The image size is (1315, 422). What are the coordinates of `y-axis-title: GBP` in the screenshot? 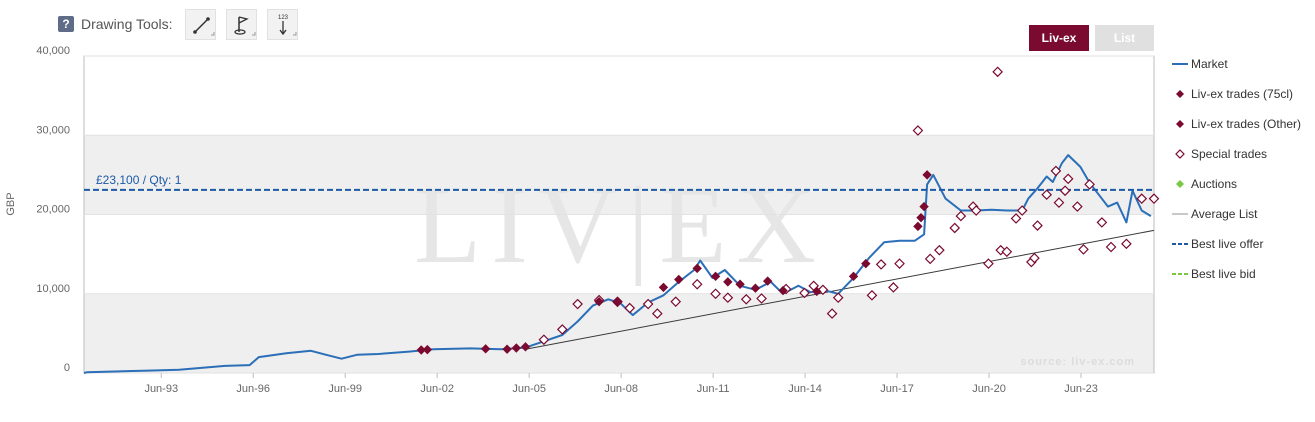 It's located at (11, 203).